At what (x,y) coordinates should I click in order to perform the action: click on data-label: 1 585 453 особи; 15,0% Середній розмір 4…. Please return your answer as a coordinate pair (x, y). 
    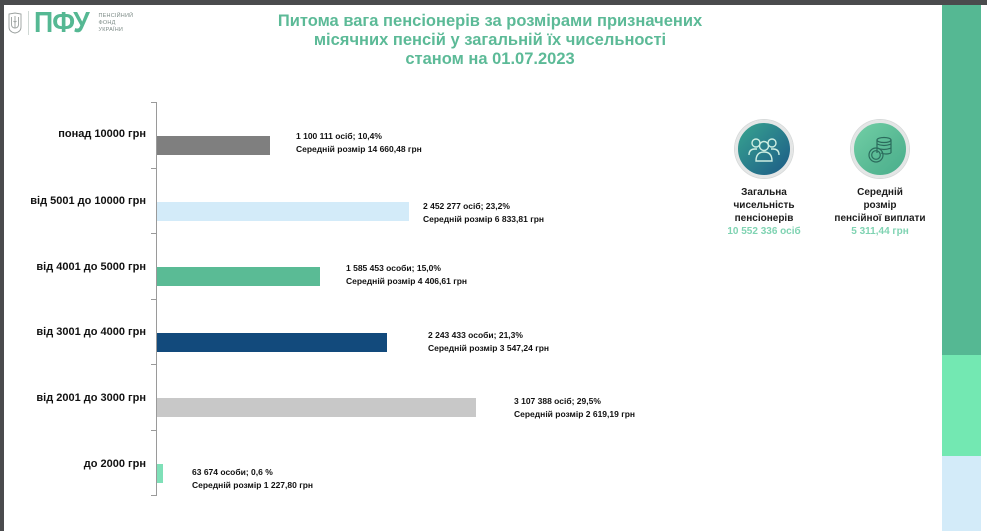
    Looking at the image, I should click on (406, 275).